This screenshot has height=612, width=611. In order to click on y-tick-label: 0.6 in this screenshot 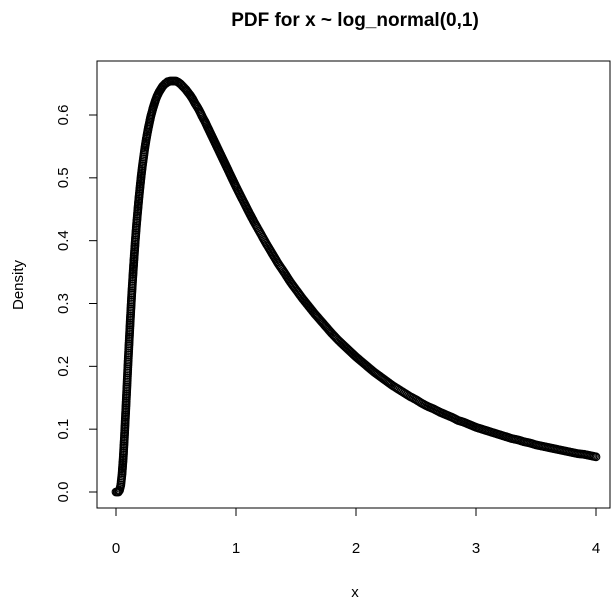, I will do `click(63, 115)`.